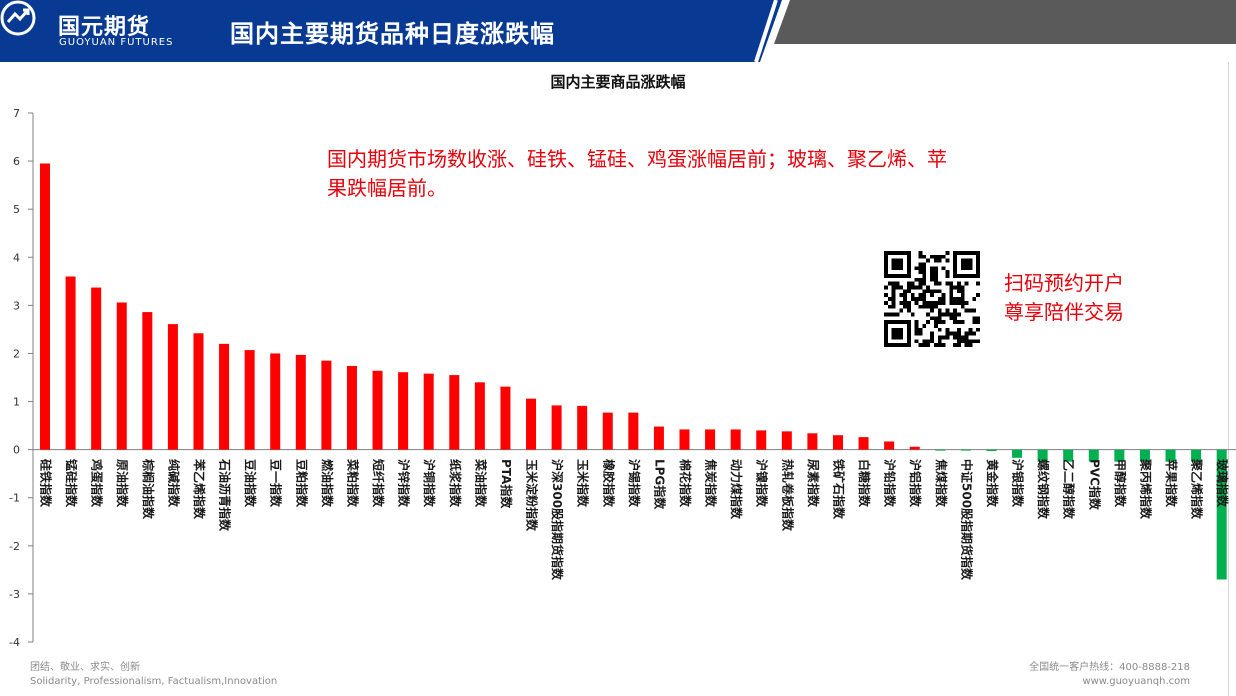 Image resolution: width=1236 pixels, height=696 pixels. I want to click on x-tick-label: 棕榈油指数, so click(148, 489).